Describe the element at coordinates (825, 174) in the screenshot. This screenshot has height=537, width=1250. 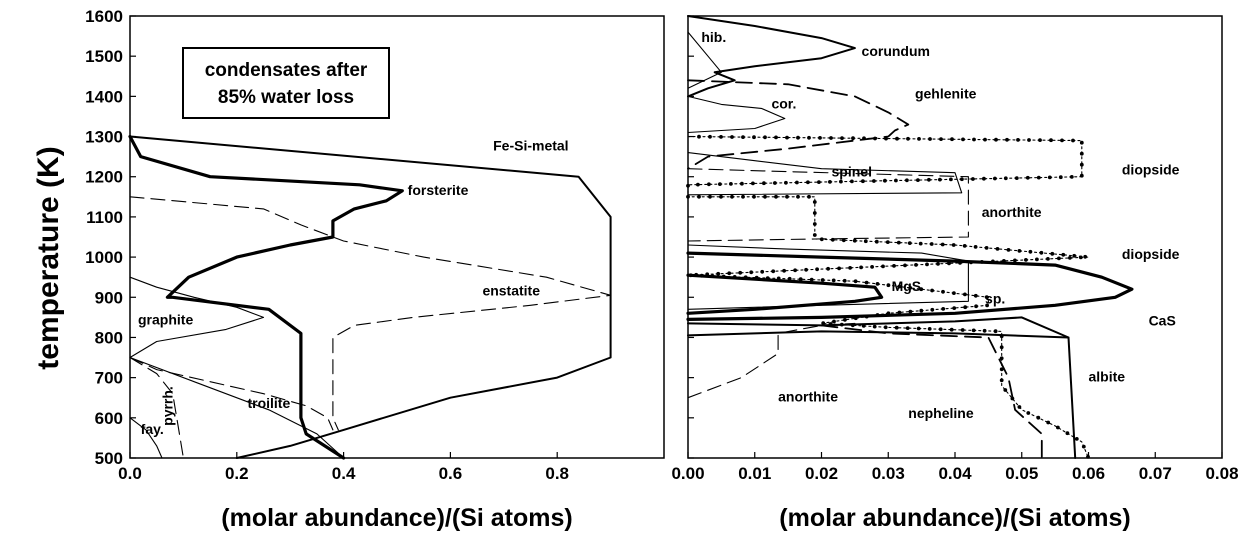
I see `series-spinel` at that location.